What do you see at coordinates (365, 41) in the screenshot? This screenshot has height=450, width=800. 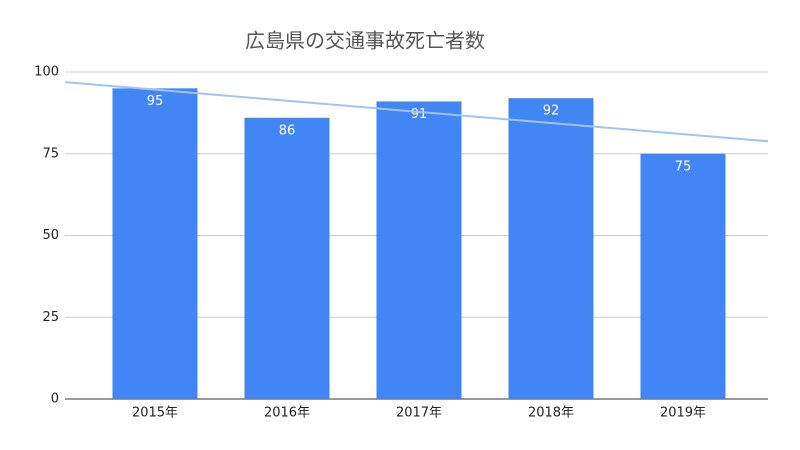 I see `chart-title: 広島県の交通事故死亡者数` at bounding box center [365, 41].